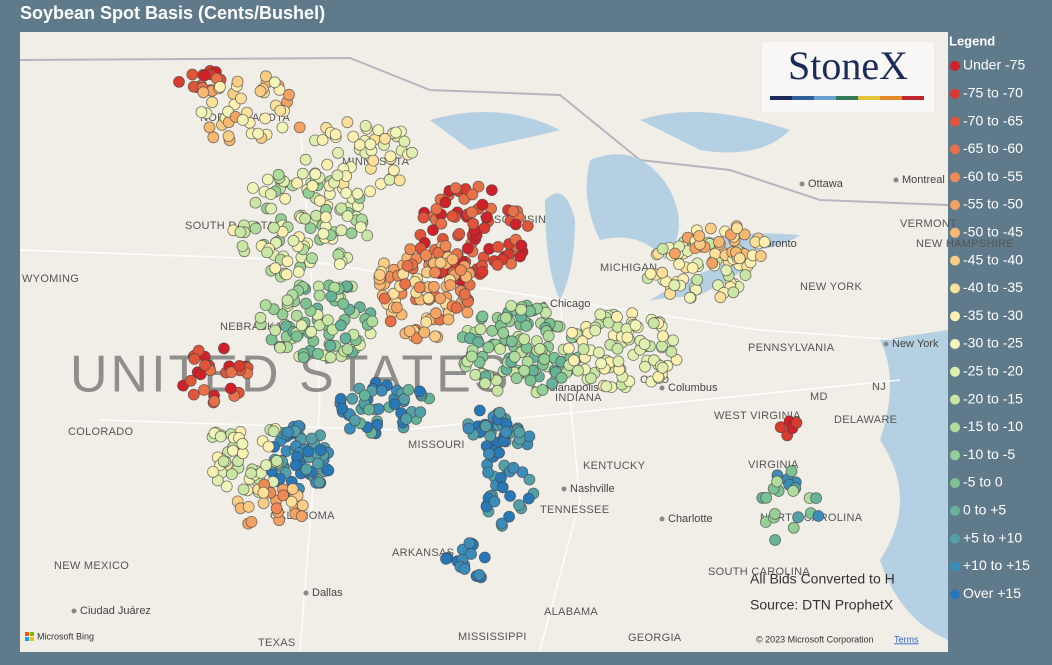 The image size is (1052, 665). I want to click on note: All Bids Converted to H, so click(822, 579).